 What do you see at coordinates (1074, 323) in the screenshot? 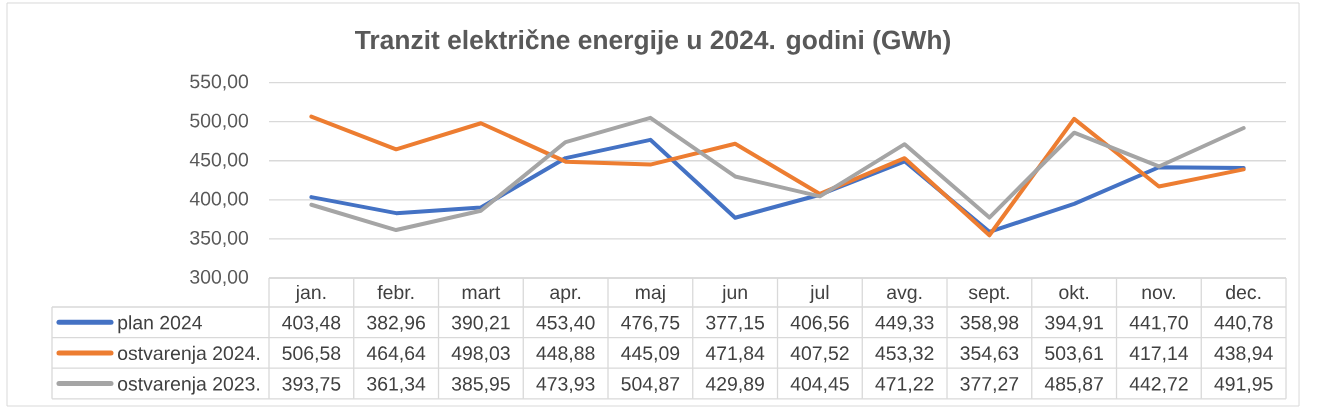
I see `data-label: 394,91` at bounding box center [1074, 323].